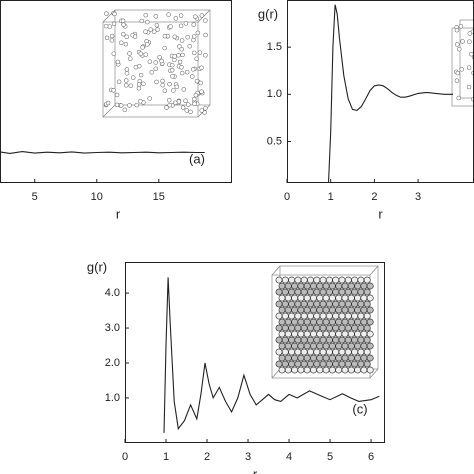  What do you see at coordinates (112, 293) in the screenshot?
I see `y-tick-label: 4.0` at bounding box center [112, 293].